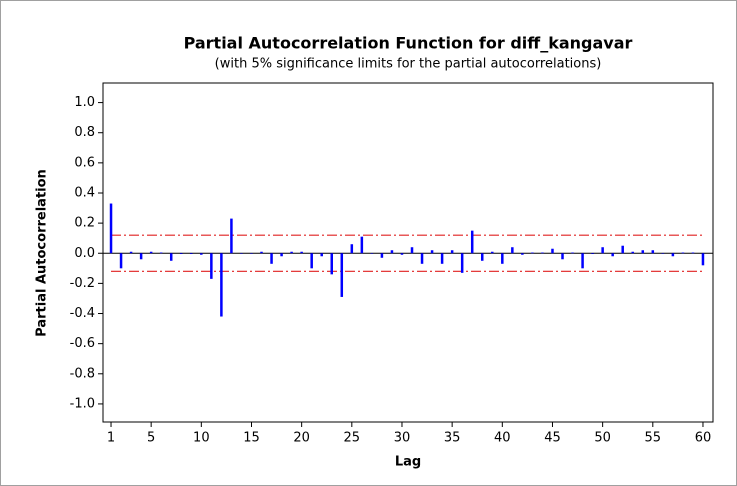 This screenshot has height=486, width=737. What do you see at coordinates (703, 438) in the screenshot?
I see `x-tick-label: 60` at bounding box center [703, 438].